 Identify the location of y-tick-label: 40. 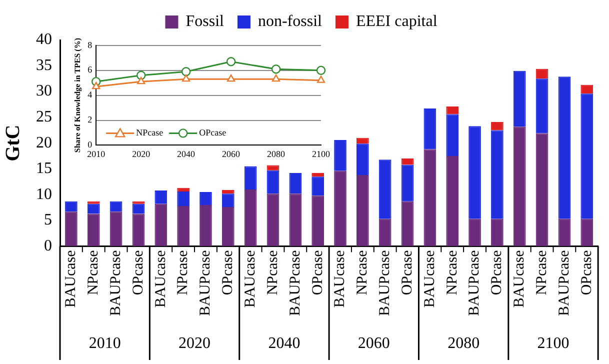
(44, 39).